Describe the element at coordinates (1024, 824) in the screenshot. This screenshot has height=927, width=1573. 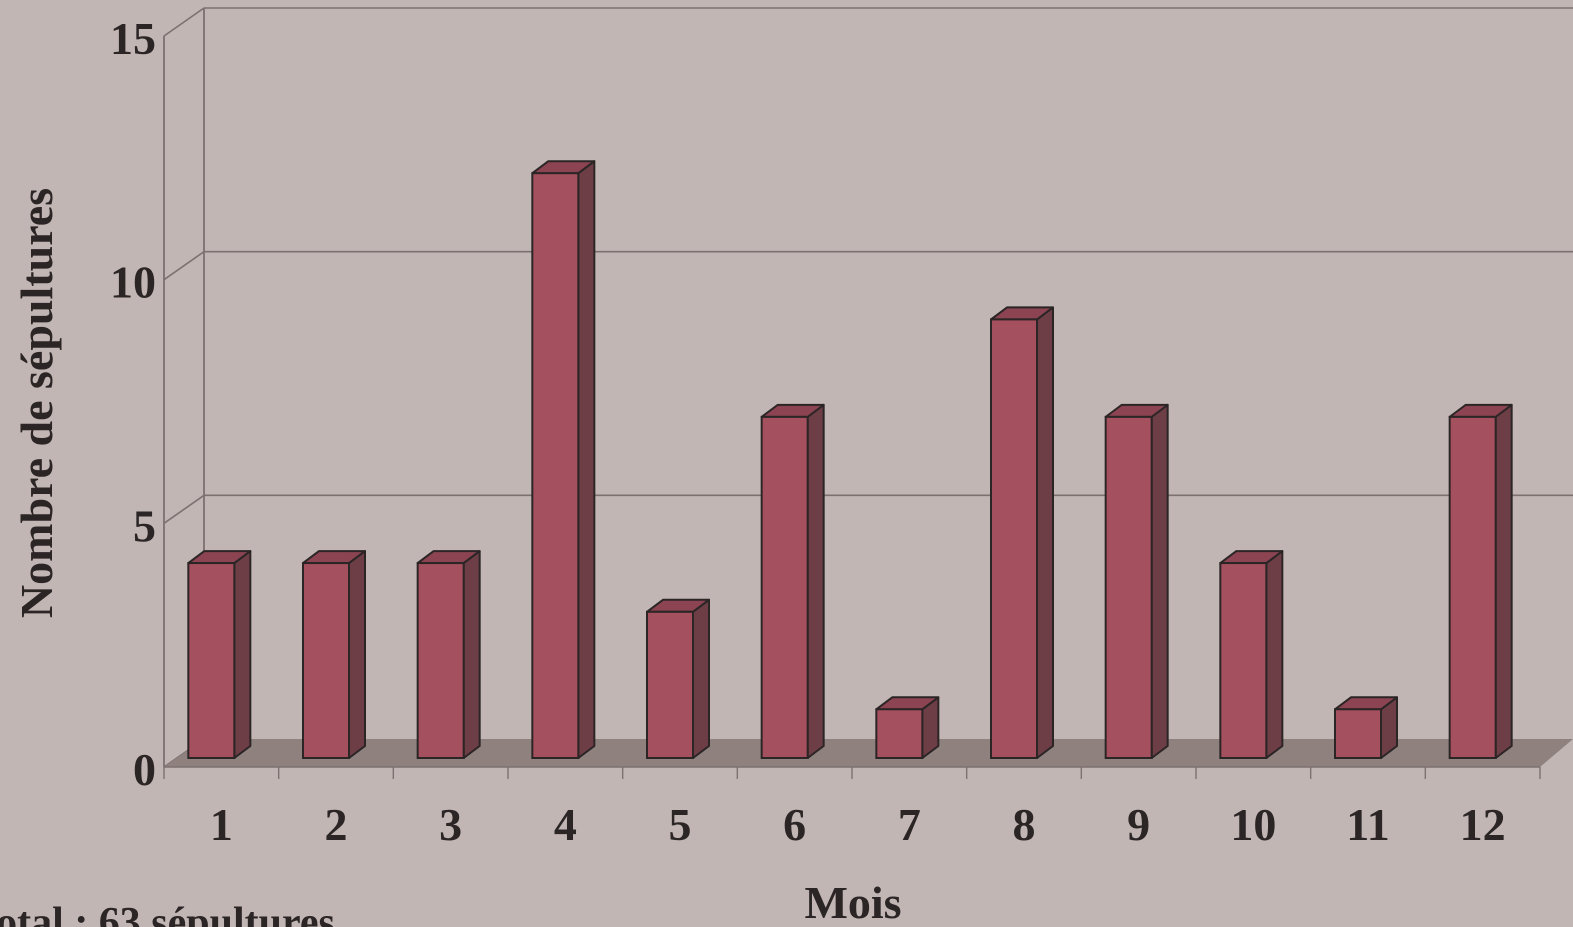
I see `x-tick-label: 8` at that location.